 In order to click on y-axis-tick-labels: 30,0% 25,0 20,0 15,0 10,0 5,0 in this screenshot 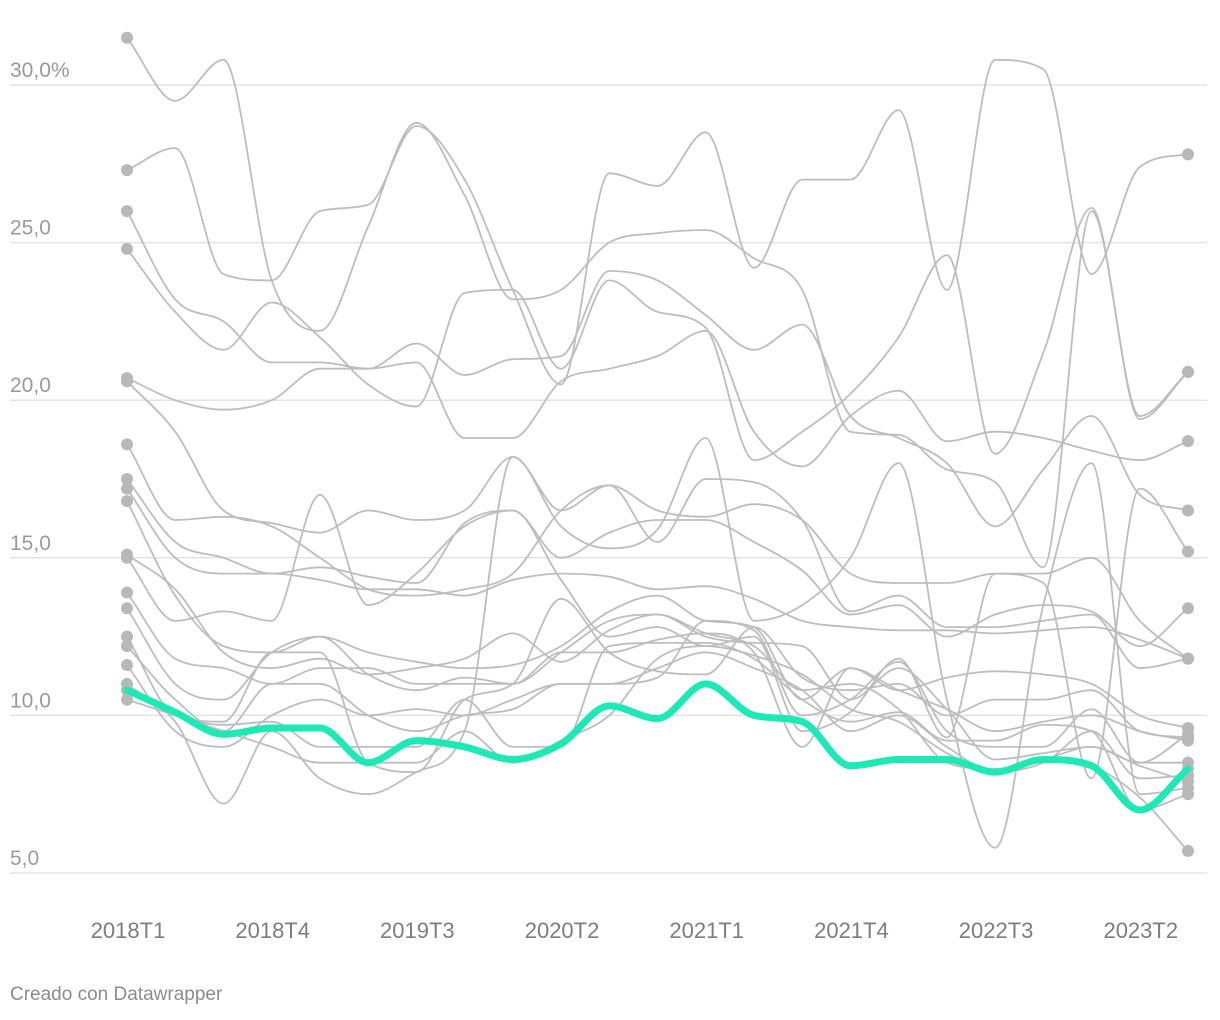, I will do `click(40, 464)`.